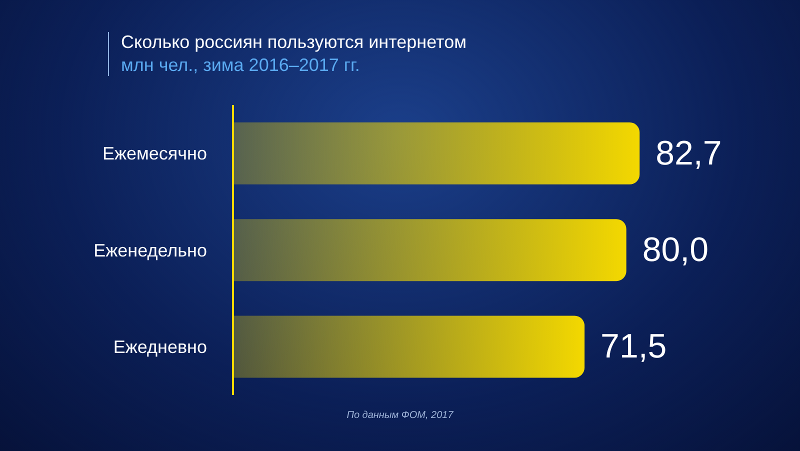 This screenshot has width=800, height=451. Describe the element at coordinates (675, 250) in the screenshot. I see `data-label: 80,0` at that location.